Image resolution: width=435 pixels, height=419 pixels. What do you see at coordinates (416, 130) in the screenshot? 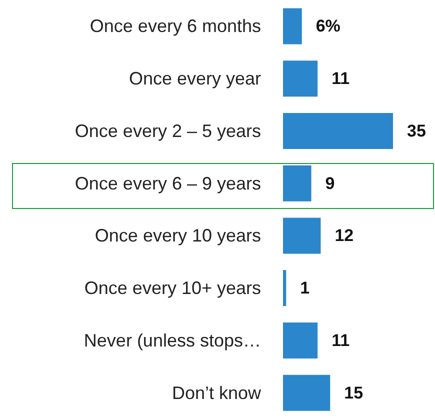
I see `data-label: 35` at bounding box center [416, 130].